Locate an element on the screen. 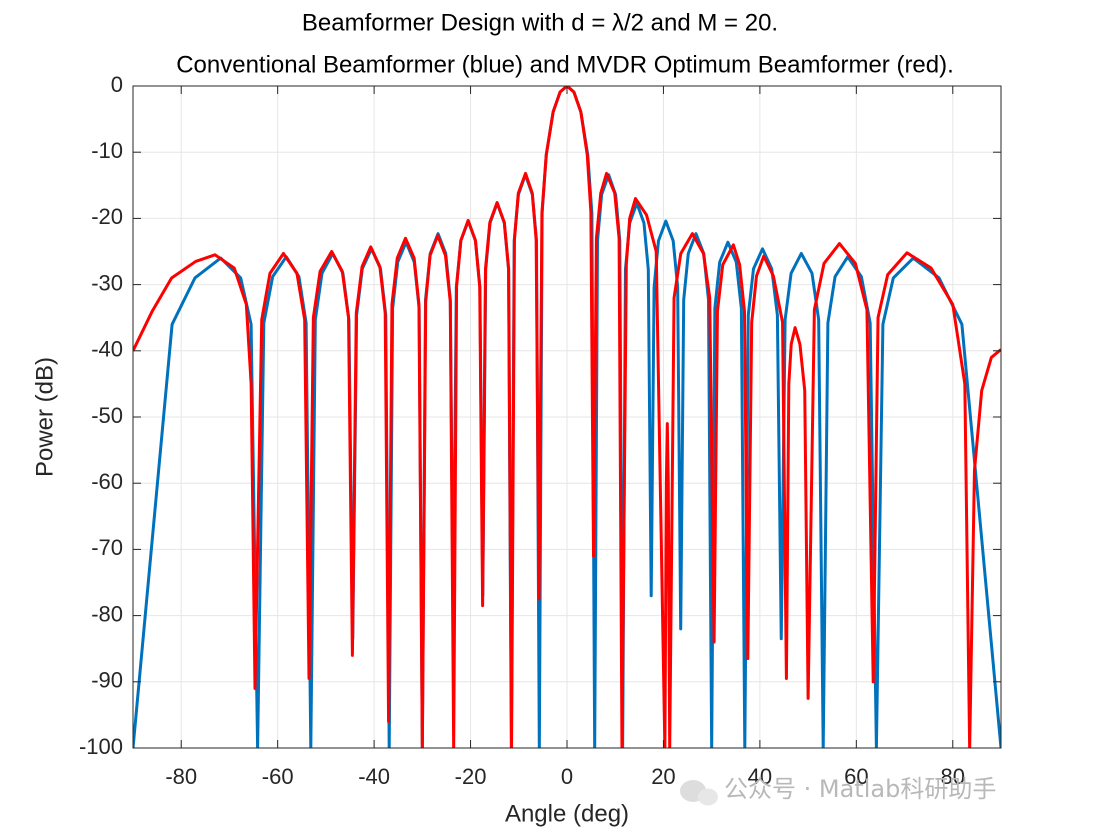  y-axis-label: Power (dB) is located at coordinates (44, 417).